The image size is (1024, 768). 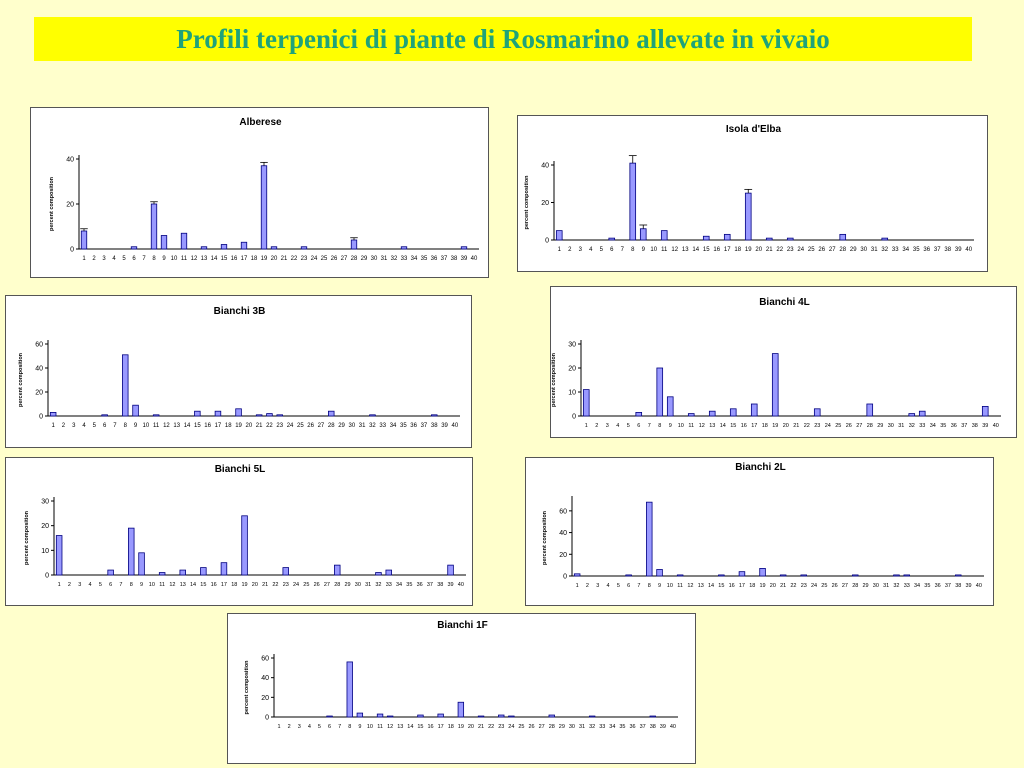 What do you see at coordinates (244, 259) in the screenshot?
I see `x-tick-label: 17` at bounding box center [244, 259].